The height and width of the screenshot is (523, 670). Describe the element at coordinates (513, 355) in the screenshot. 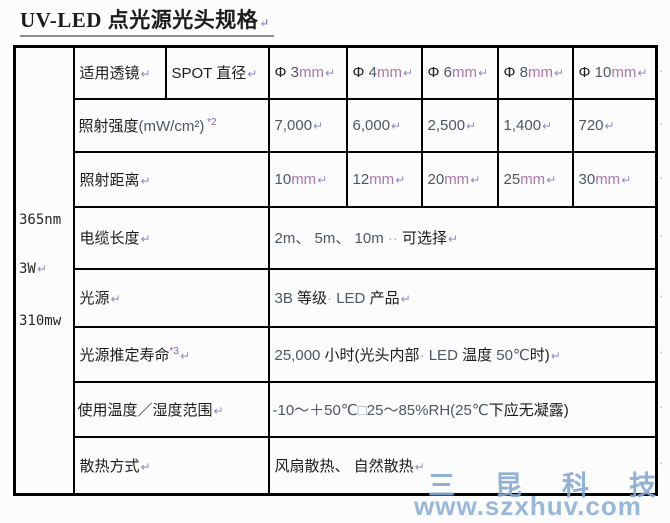

I see `text-segment: 50℃` at that location.